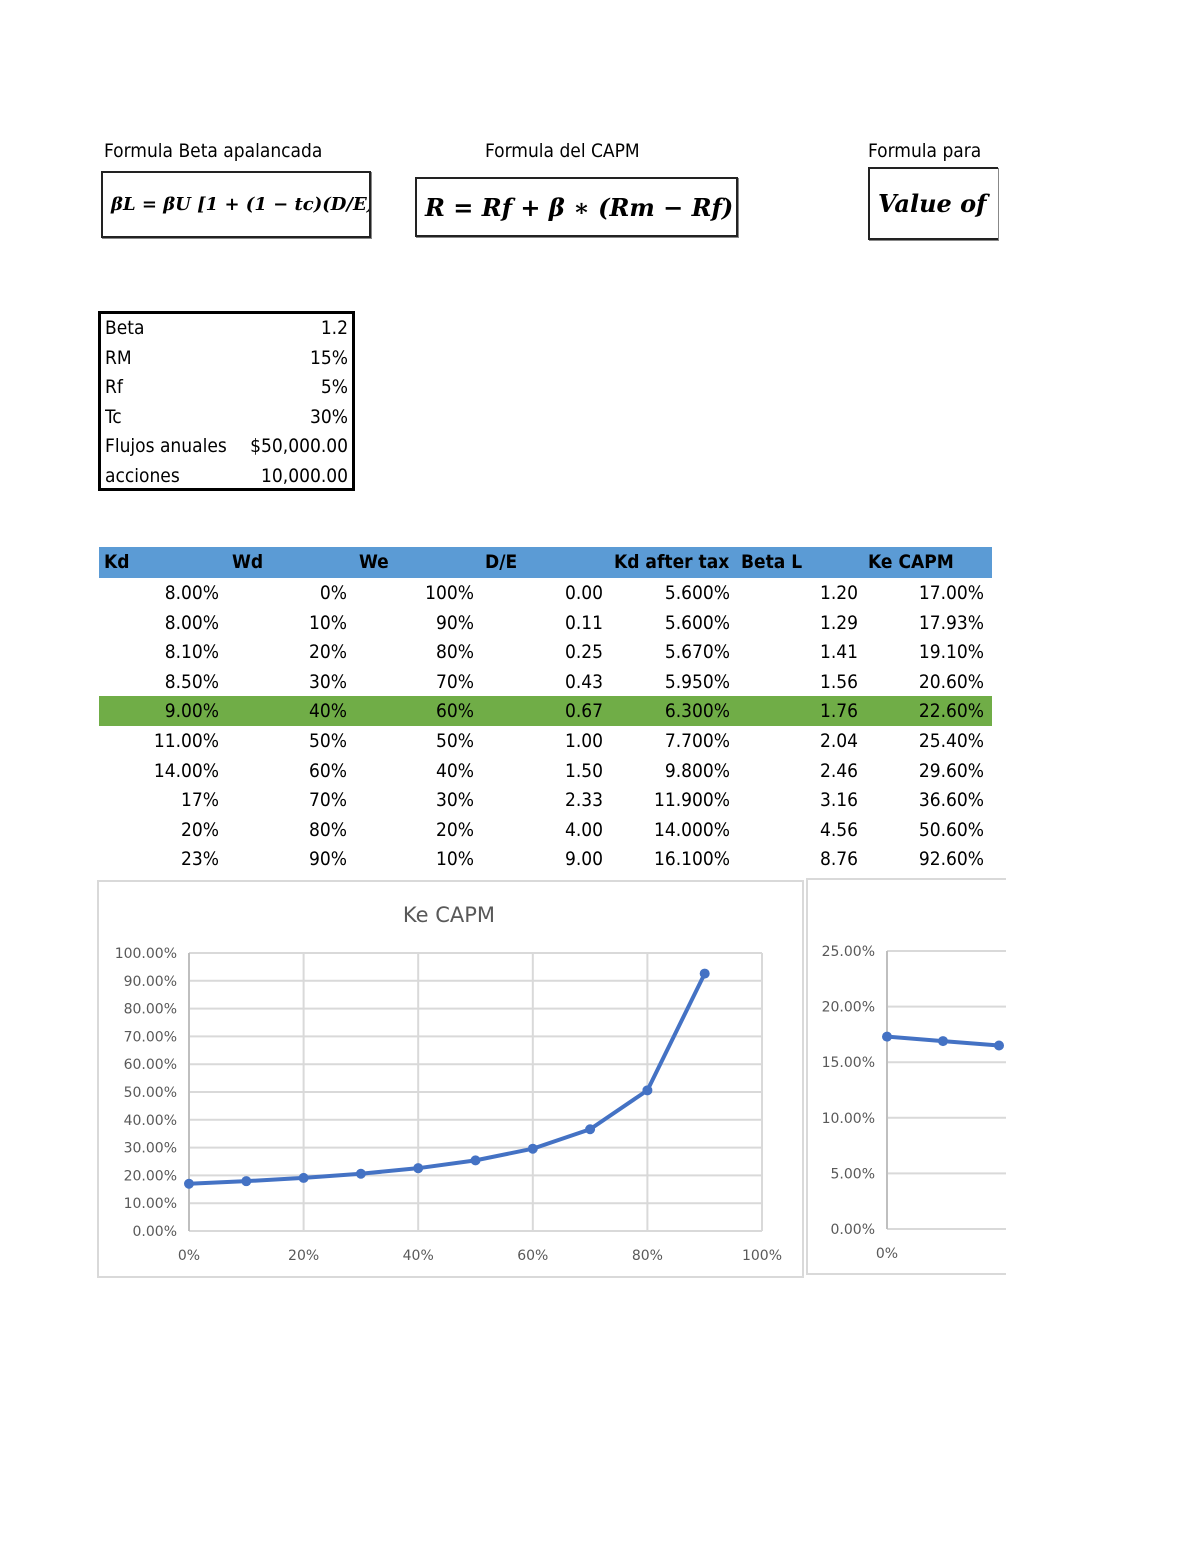 The height and width of the screenshot is (1553, 1200). Describe the element at coordinates (329, 357) in the screenshot. I see `param-value: 15%` at that location.